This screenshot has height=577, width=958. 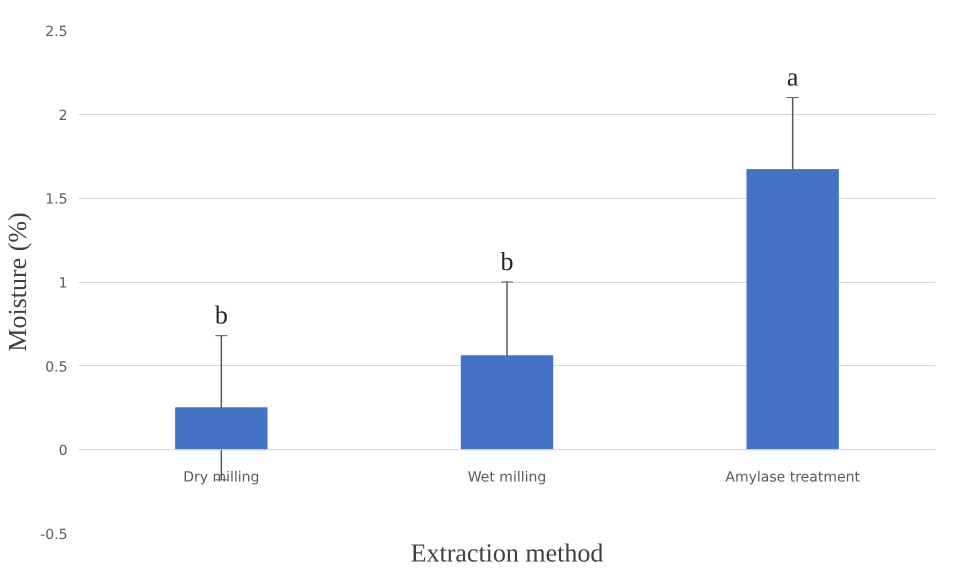 What do you see at coordinates (56, 200) in the screenshot?
I see `y-tick-label: 1.5` at bounding box center [56, 200].